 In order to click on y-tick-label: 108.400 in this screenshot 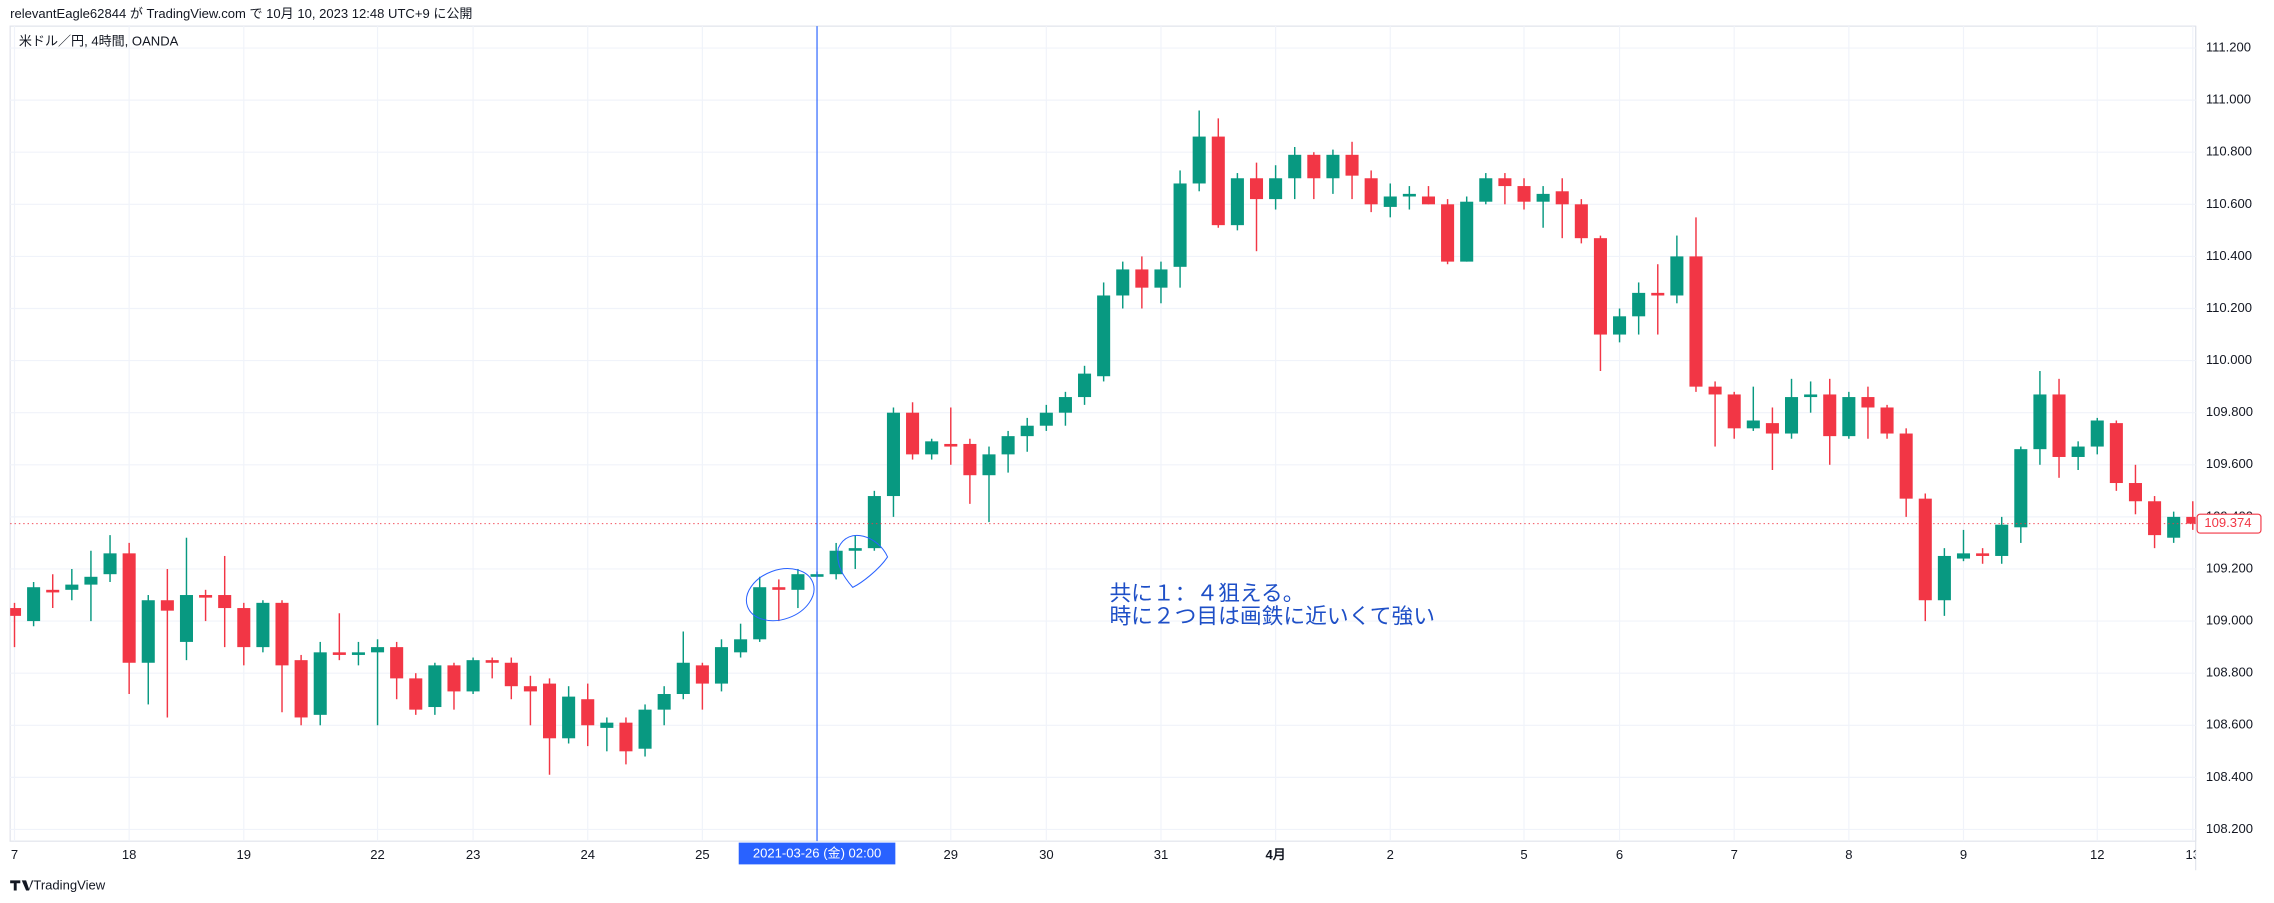, I will do `click(2229, 776)`.